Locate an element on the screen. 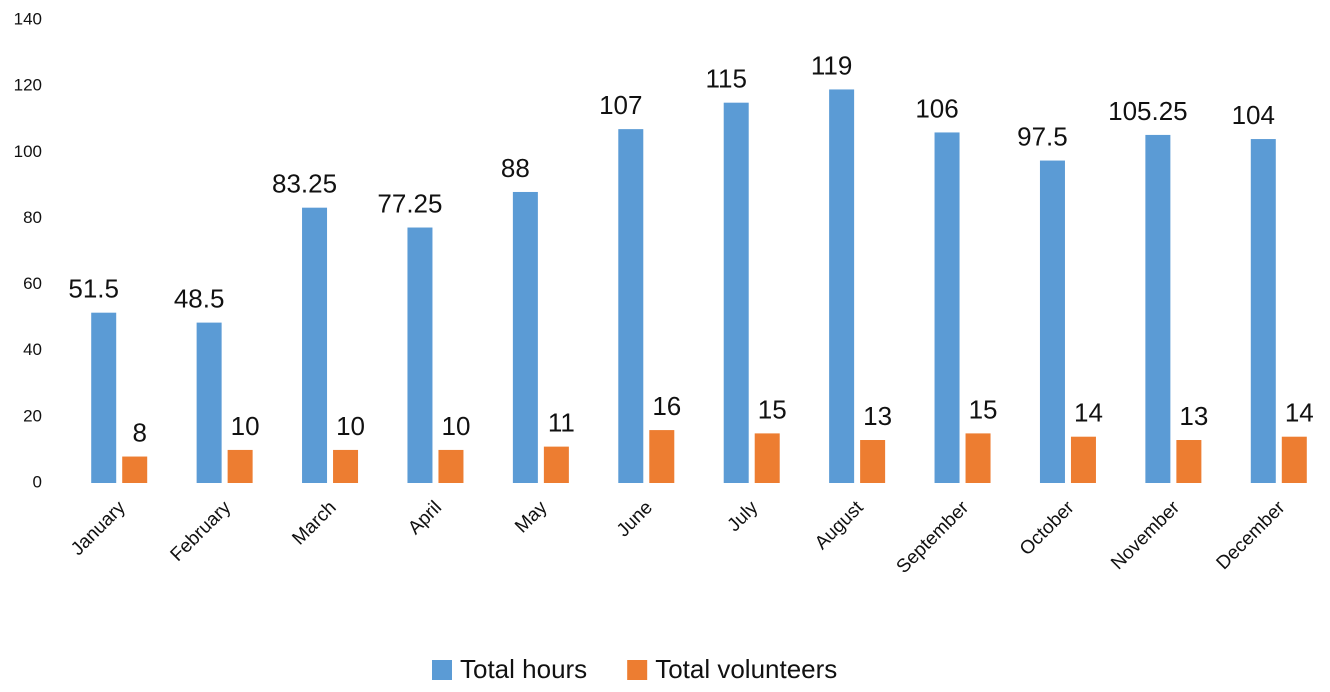 The height and width of the screenshot is (692, 1330). y-tick-label: 100 is located at coordinates (28, 151).